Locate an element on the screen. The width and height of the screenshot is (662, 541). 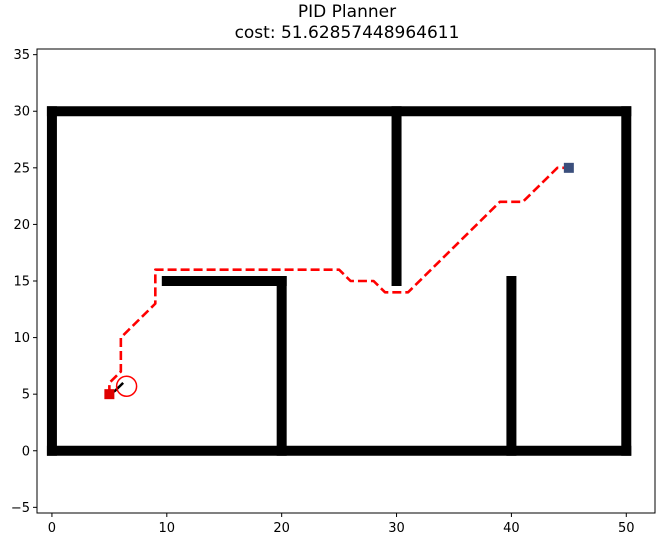
robot-circle is located at coordinates (126, 386).